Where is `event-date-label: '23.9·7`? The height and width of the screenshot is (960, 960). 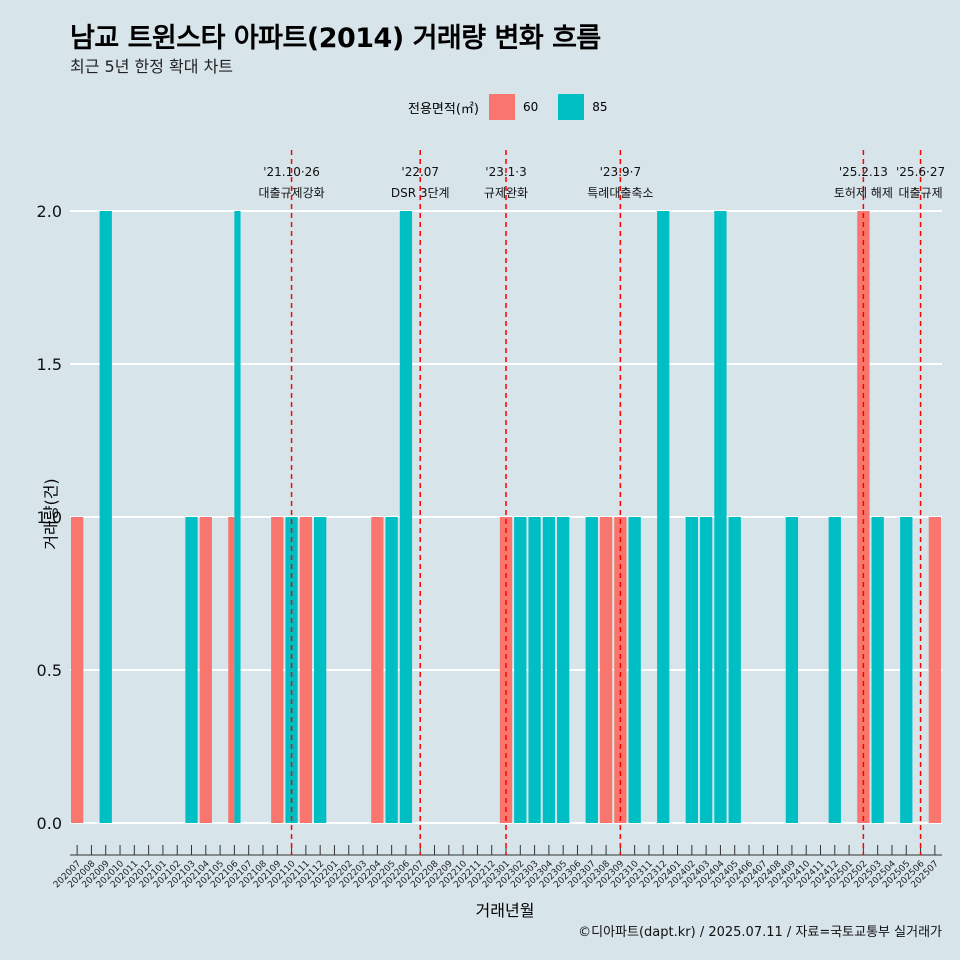 event-date-label: '23.9·7 is located at coordinates (620, 172).